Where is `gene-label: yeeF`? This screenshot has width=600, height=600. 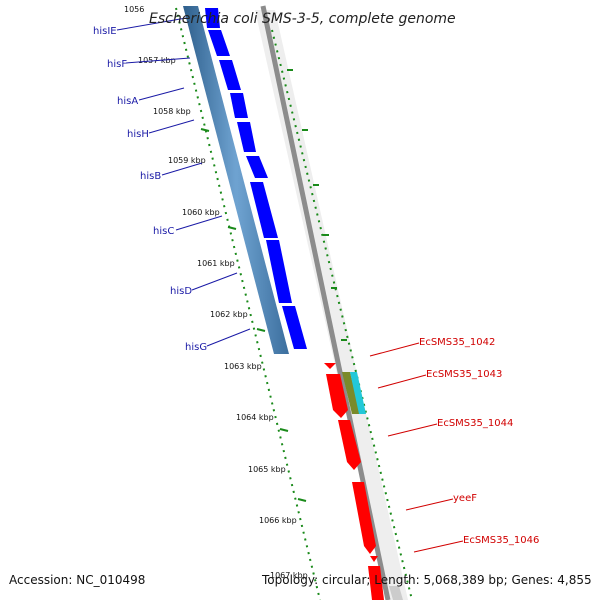 gene-label: yeeF is located at coordinates (465, 498).